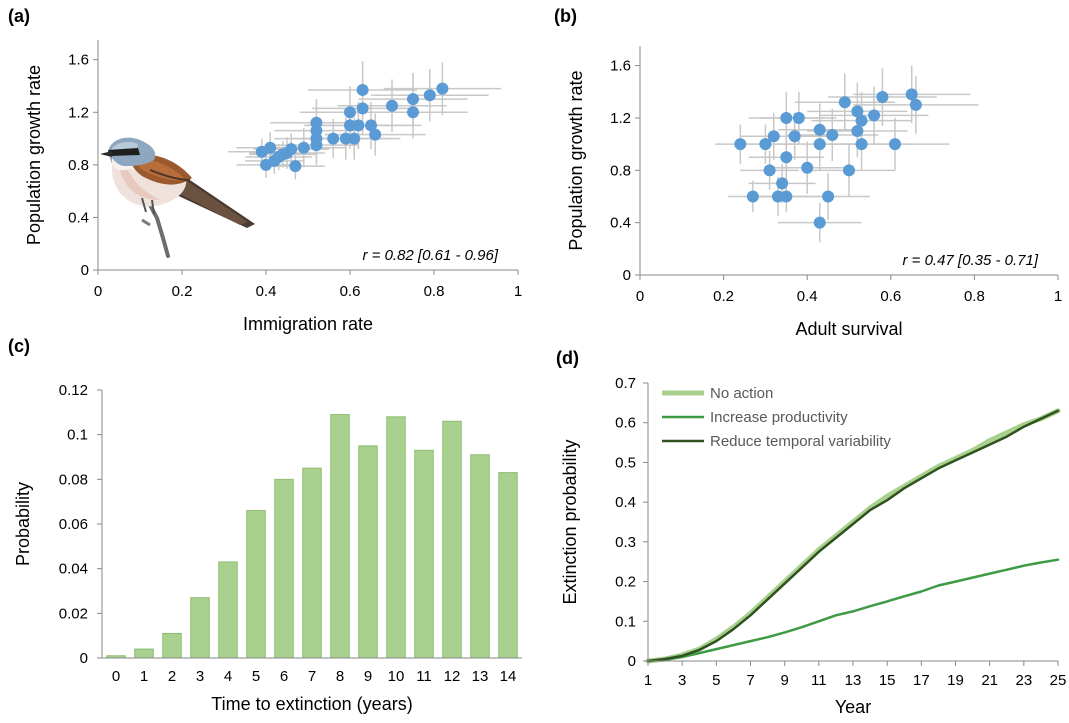 The width and height of the screenshot is (1069, 723). What do you see at coordinates (200, 676) in the screenshot?
I see `x-tick-label: 3` at bounding box center [200, 676].